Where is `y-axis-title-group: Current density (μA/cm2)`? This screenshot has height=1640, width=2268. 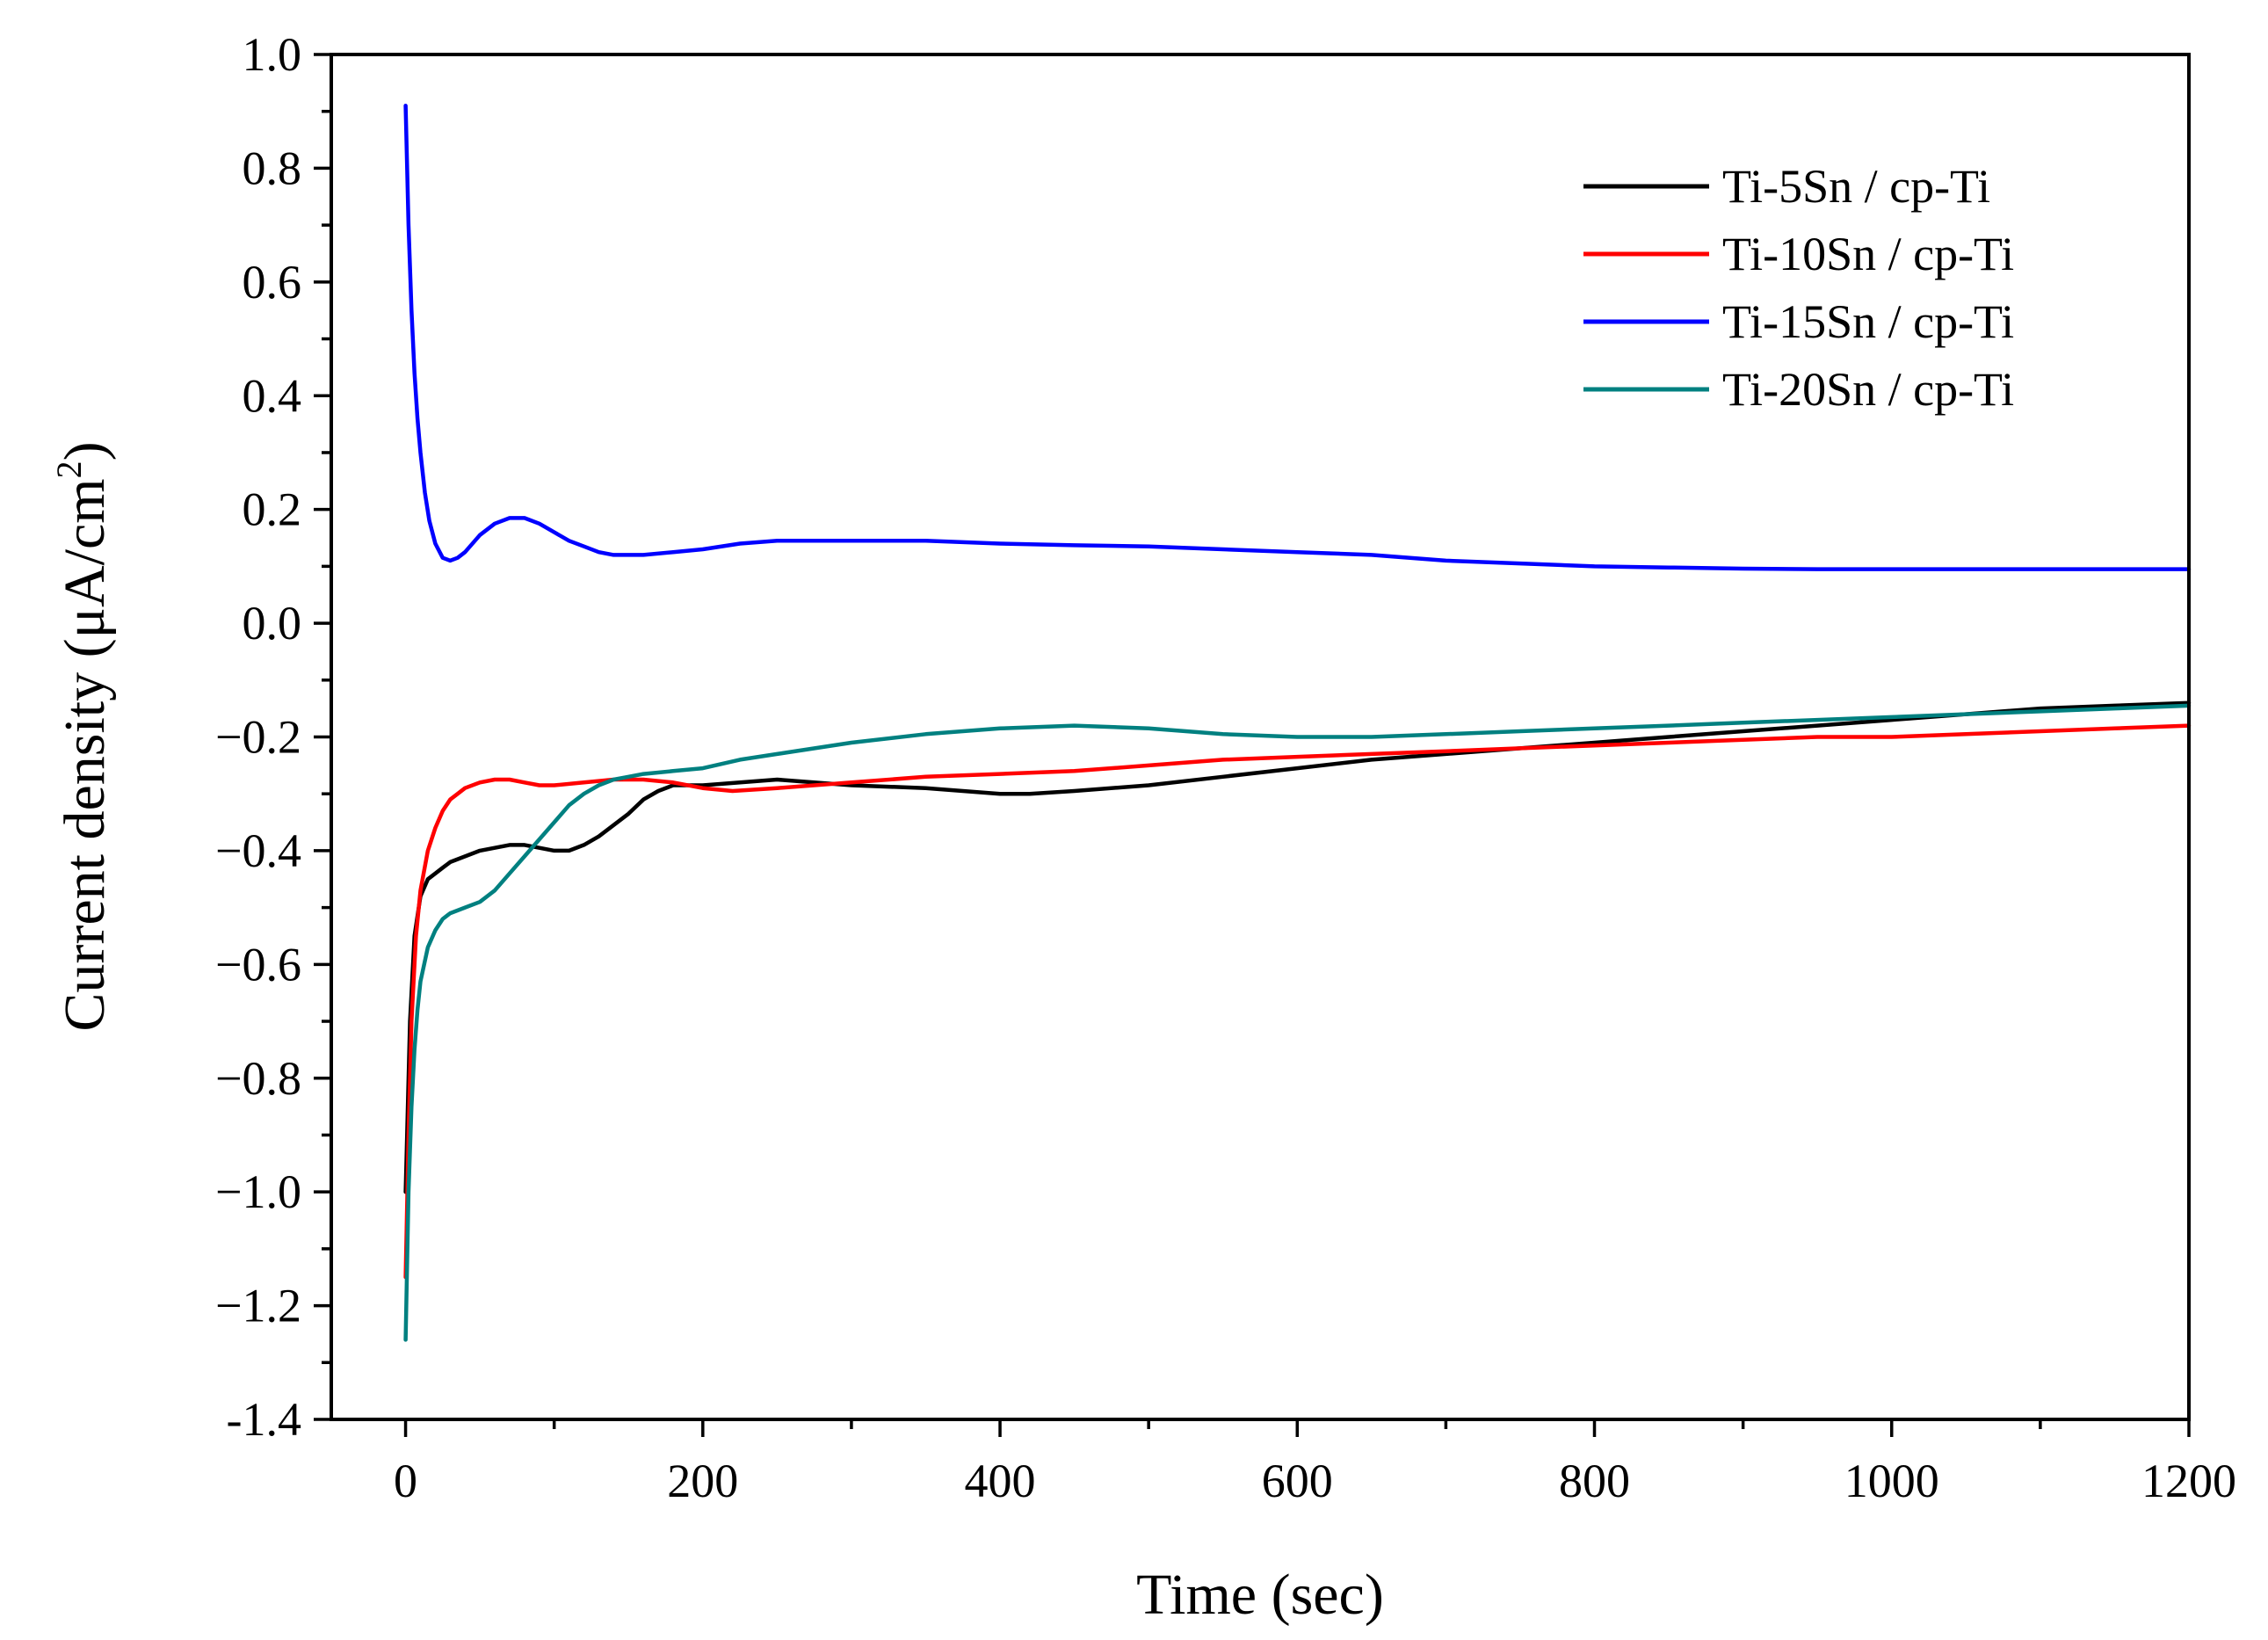 y-axis-title-group: Current density (μA/cm2) is located at coordinates (83, 736).